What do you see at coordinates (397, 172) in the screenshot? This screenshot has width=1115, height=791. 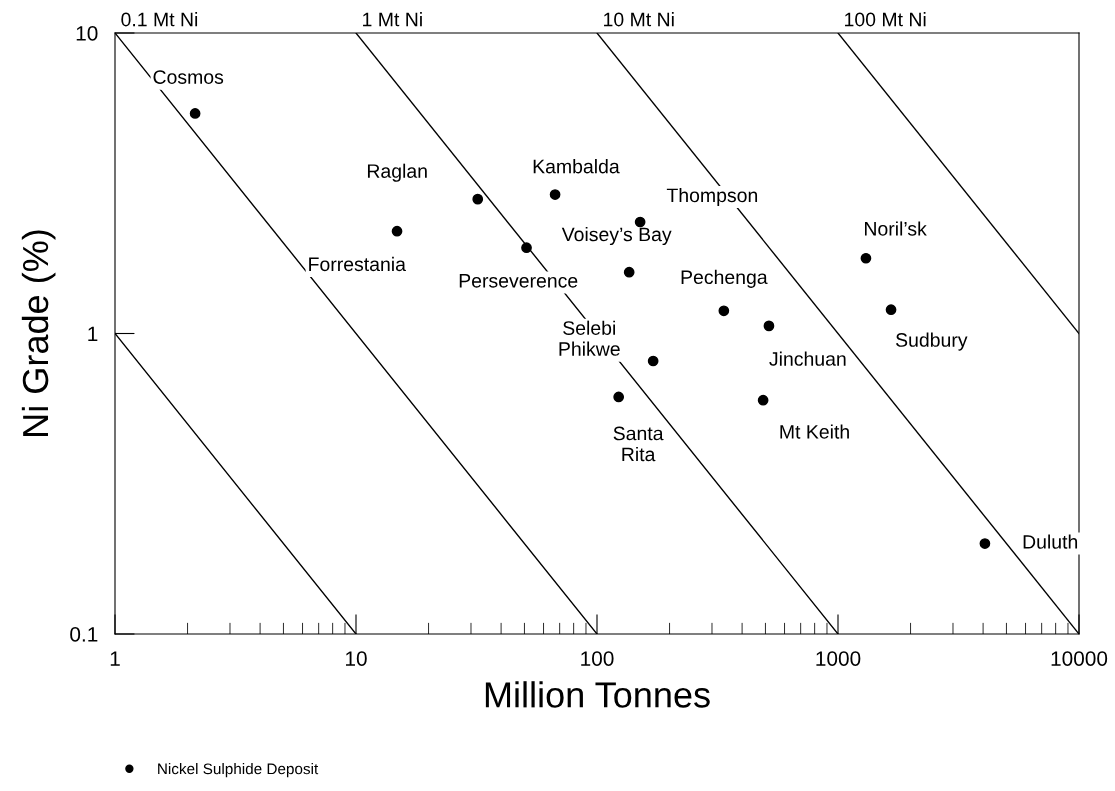 I see `annotation: Raglan` at bounding box center [397, 172].